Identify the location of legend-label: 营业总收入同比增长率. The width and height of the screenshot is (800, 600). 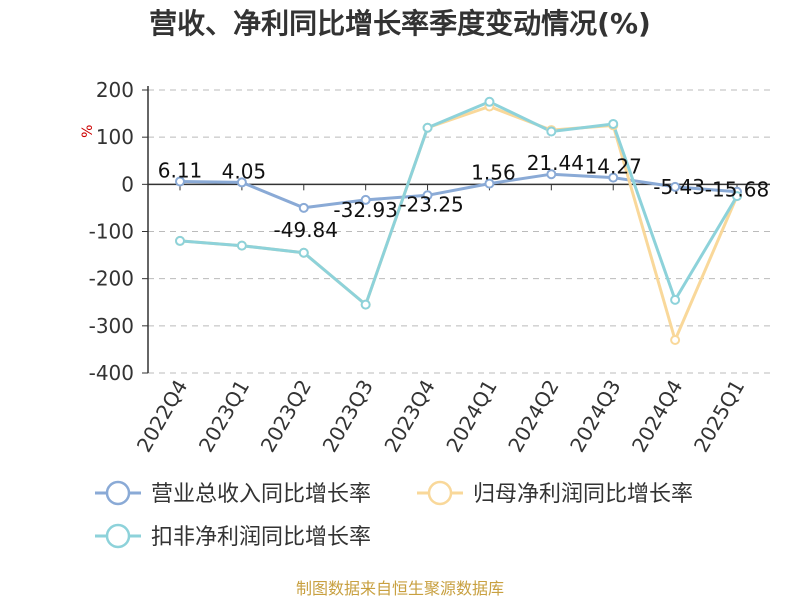
(261, 494).